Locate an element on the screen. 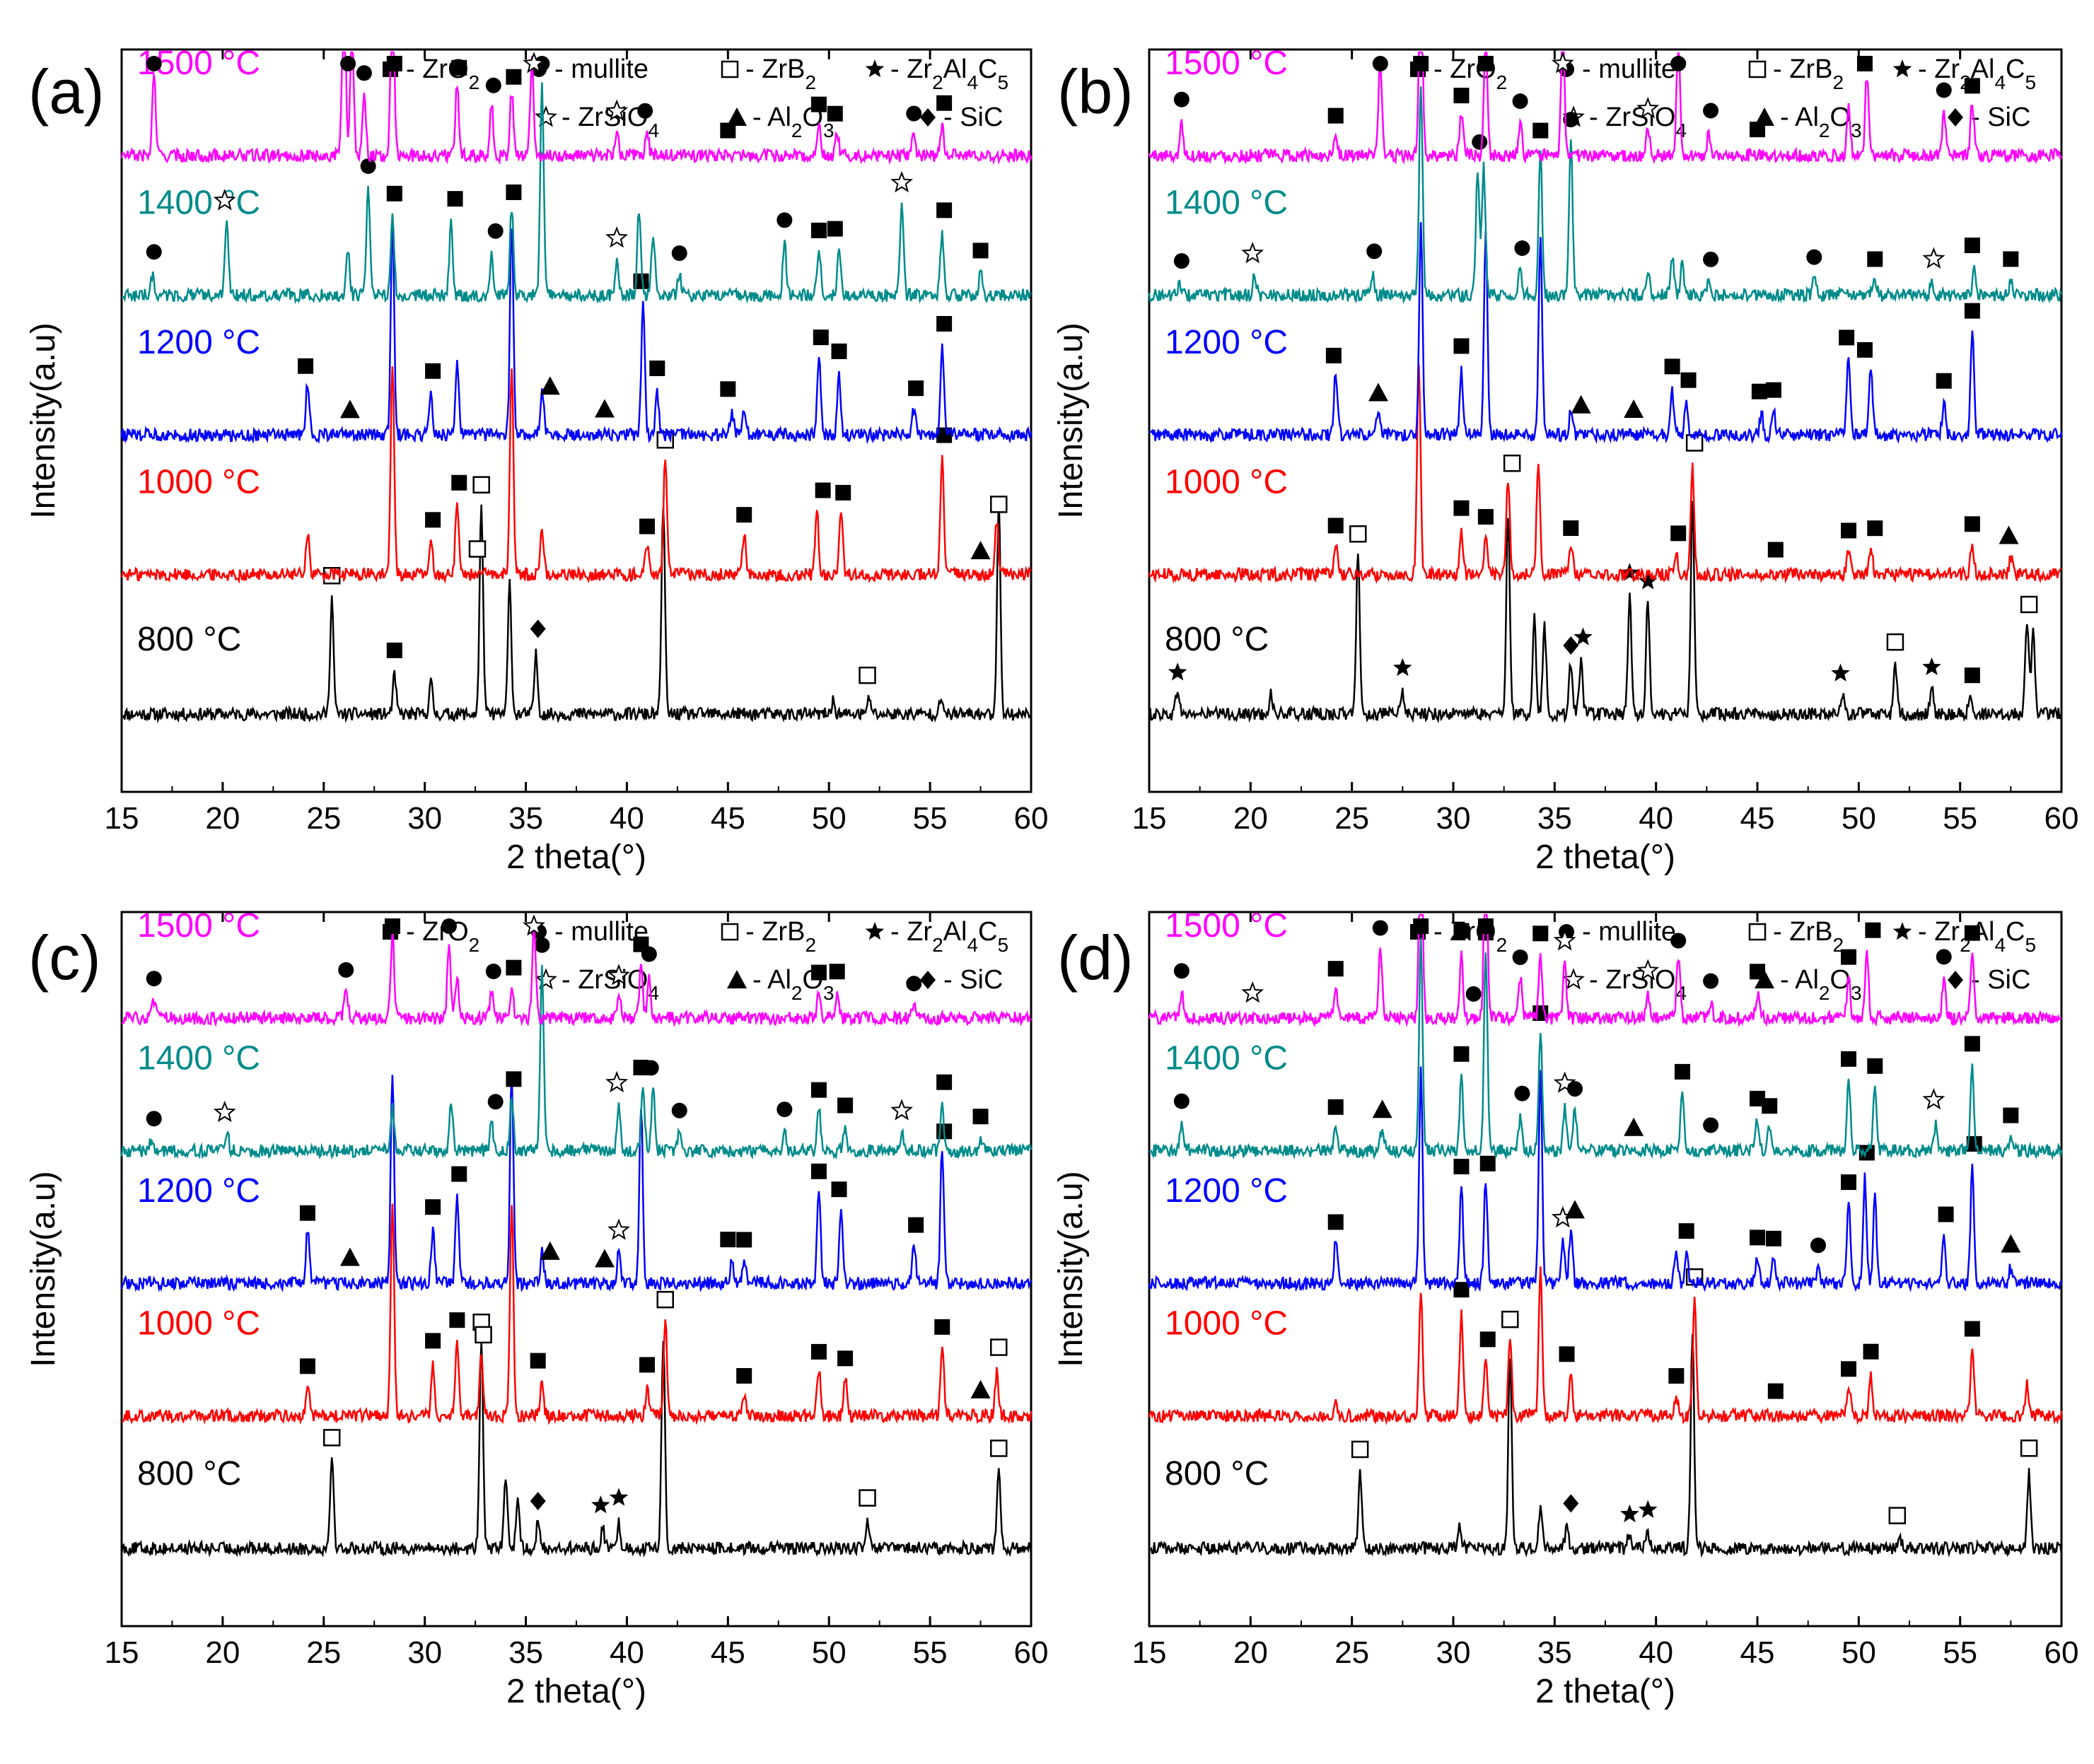 This screenshot has height=1764, width=2094. x-tick-label: 55 is located at coordinates (1960, 818).